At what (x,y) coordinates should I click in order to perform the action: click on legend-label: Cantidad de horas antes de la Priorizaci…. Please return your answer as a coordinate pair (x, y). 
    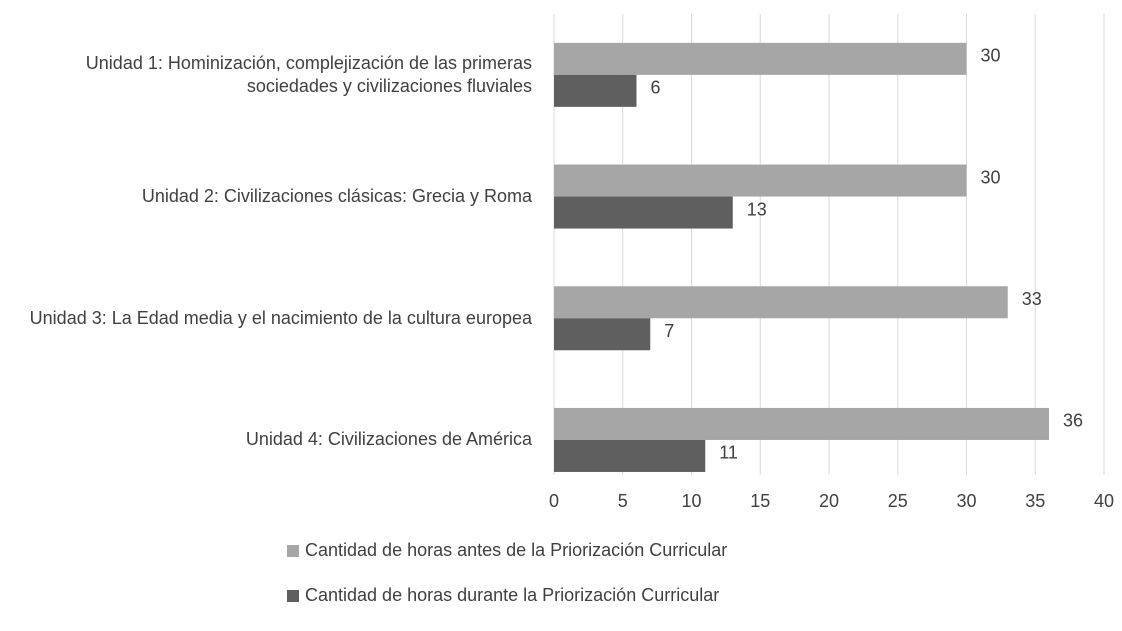
    Looking at the image, I should click on (516, 550).